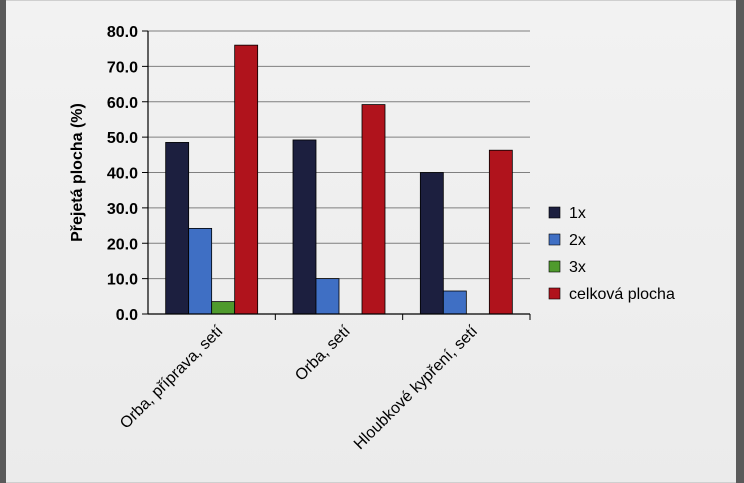 Image resolution: width=744 pixels, height=483 pixels. Describe the element at coordinates (127, 315) in the screenshot. I see `y-tick-label: 0.0` at that location.